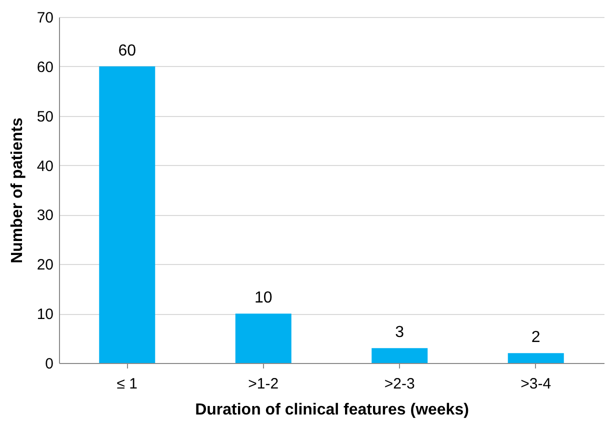  What do you see at coordinates (45, 215) in the screenshot?
I see `y-tick-label: 30` at bounding box center [45, 215].